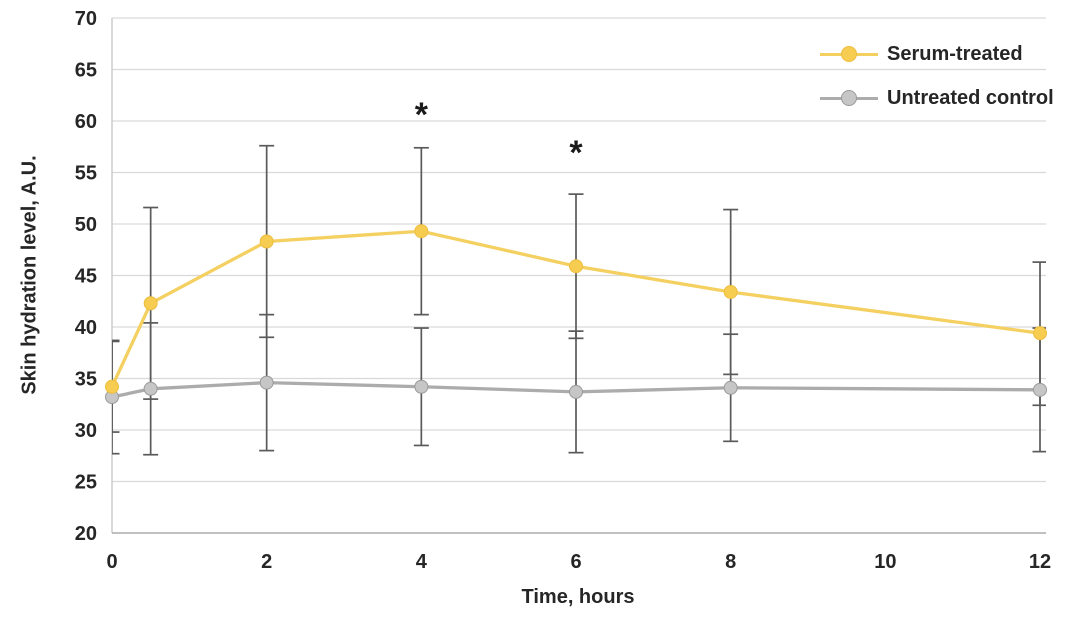 The height and width of the screenshot is (627, 1080). I want to click on svg-text: 10, so click(885, 562).